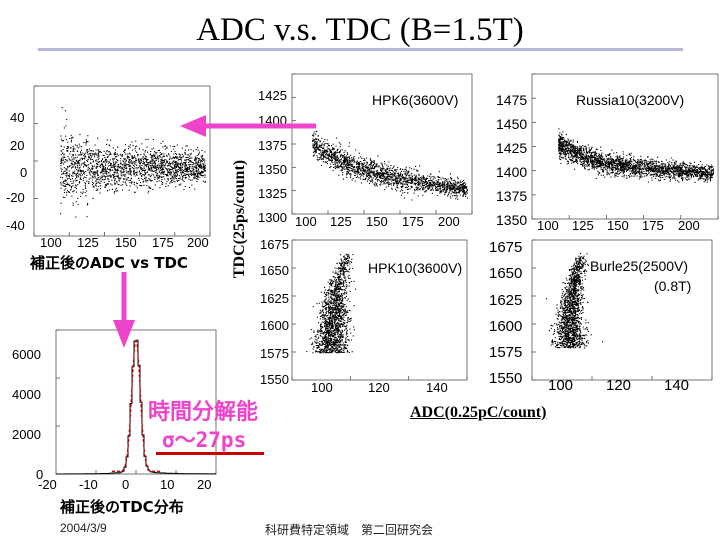 The height and width of the screenshot is (540, 720). Describe the element at coordinates (379, 387) in the screenshot. I see `hpk10-xtick-1: 120` at that location.